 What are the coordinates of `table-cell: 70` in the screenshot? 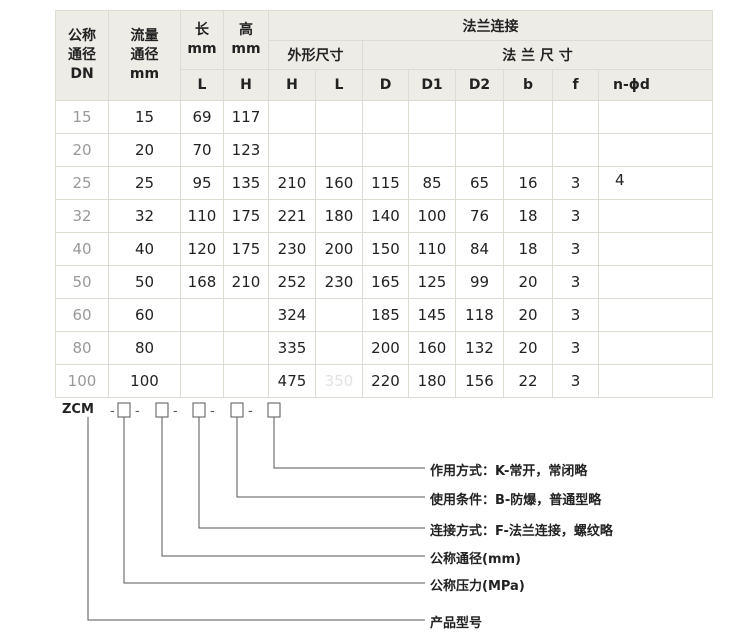 It's located at (202, 150).